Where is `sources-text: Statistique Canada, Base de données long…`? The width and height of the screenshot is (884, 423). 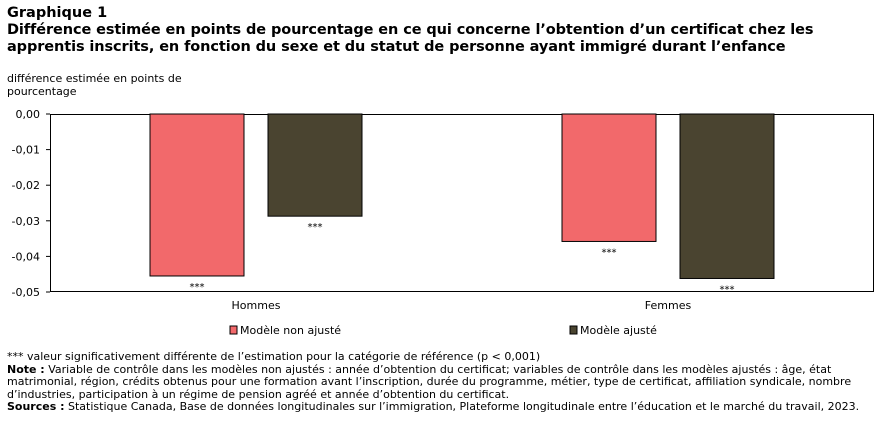 sources-text: Statistique Canada, Base de données long… is located at coordinates (462, 406).